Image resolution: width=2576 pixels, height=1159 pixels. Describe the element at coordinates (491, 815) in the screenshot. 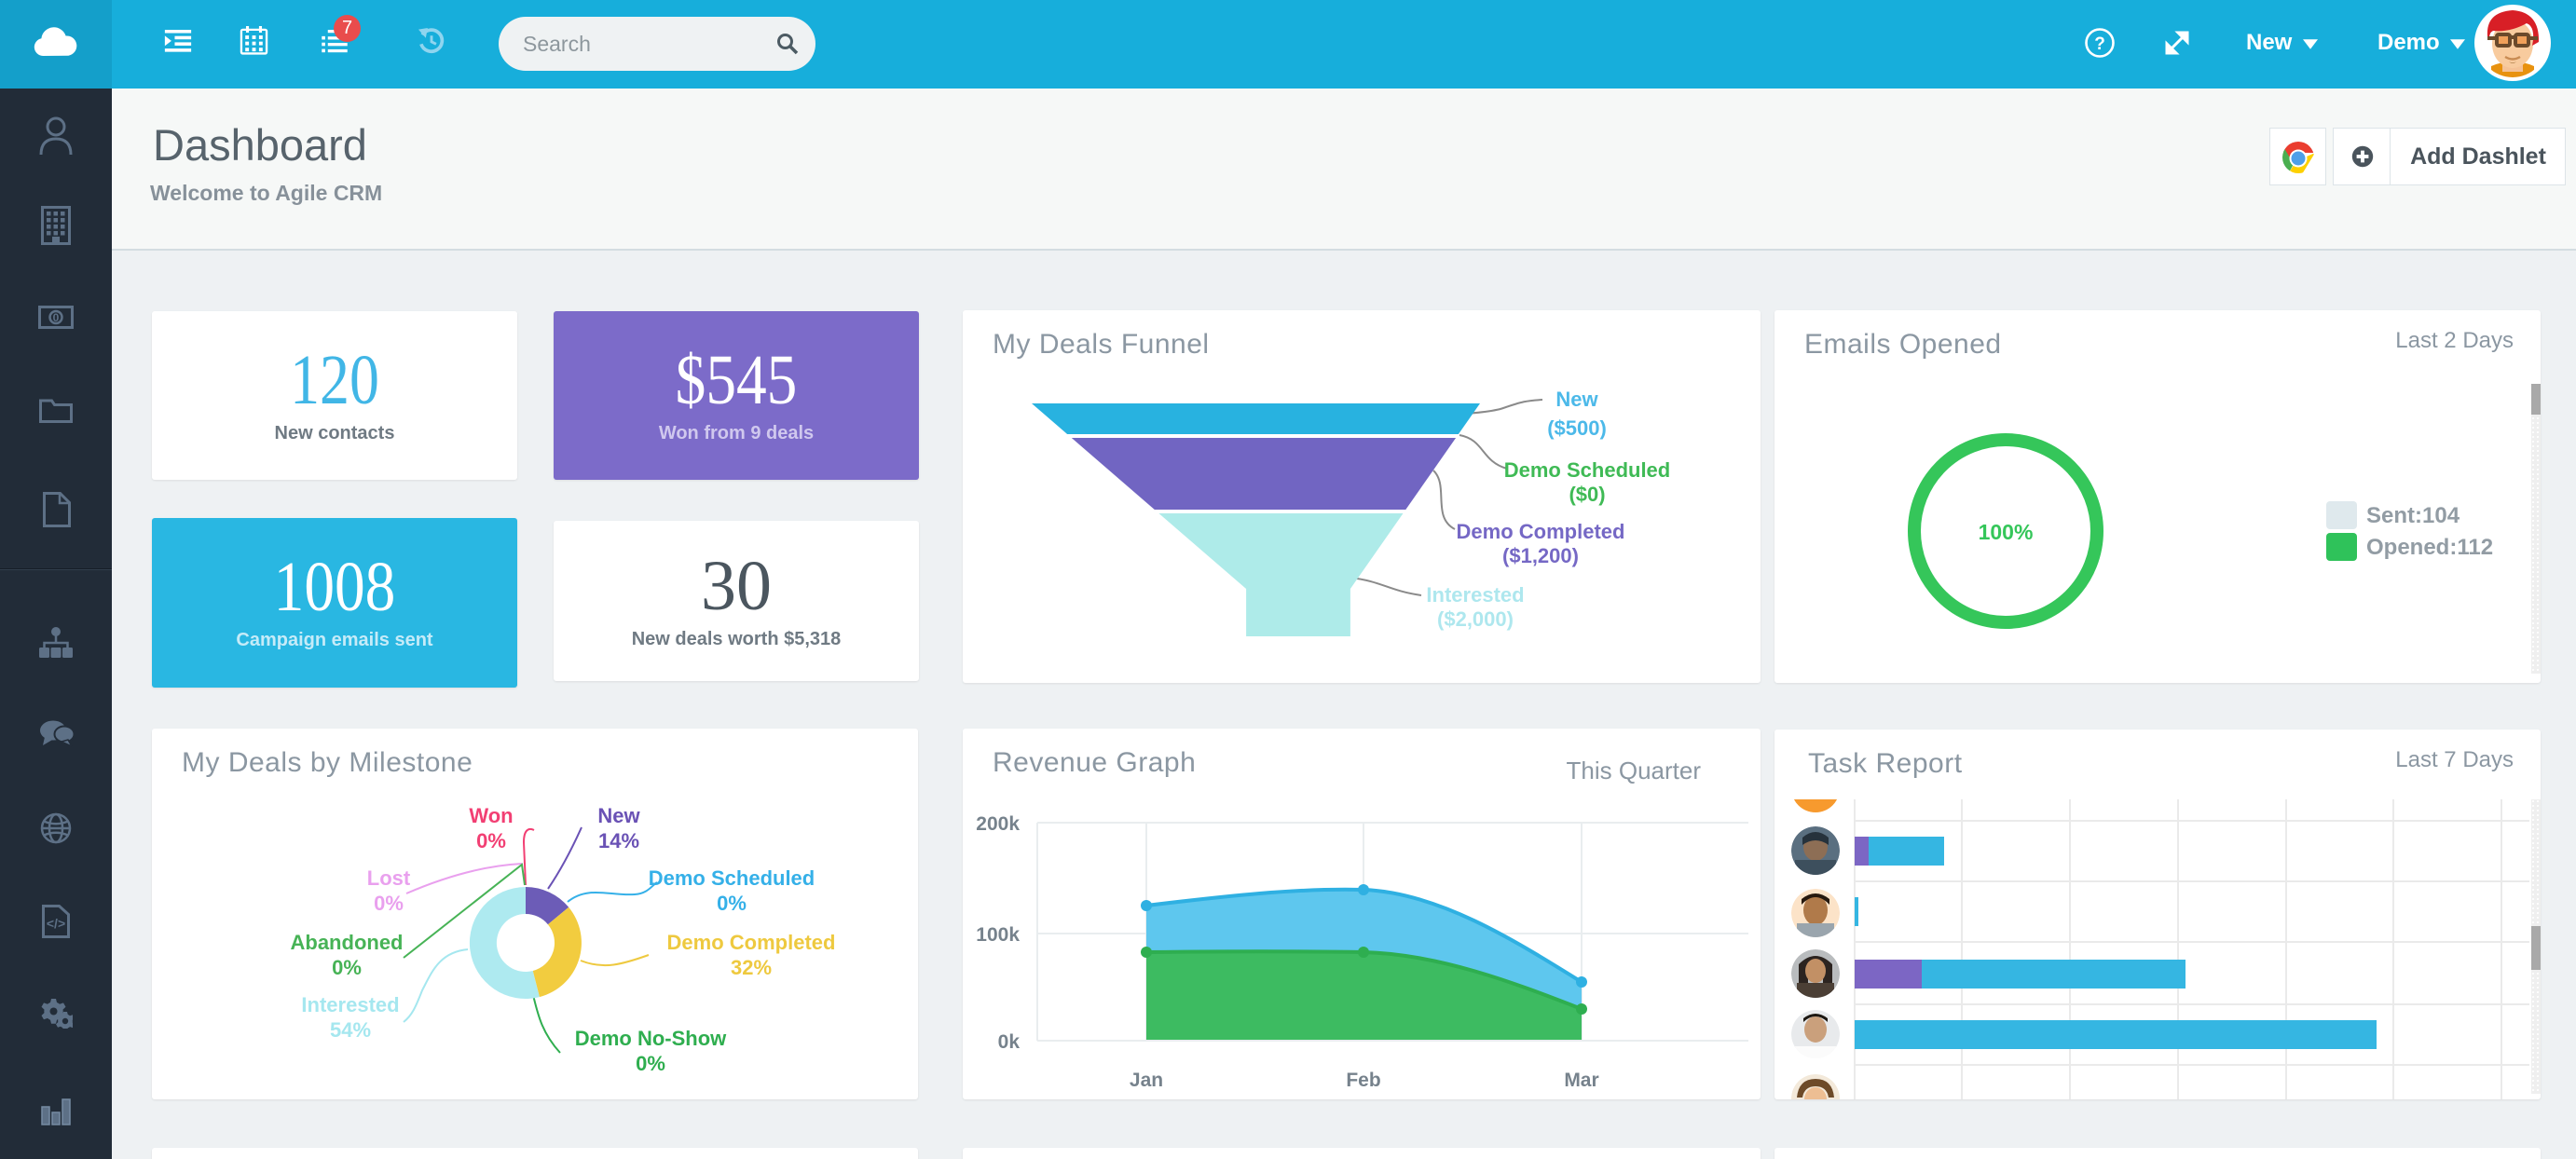

I see `svg-text: Won` at that location.